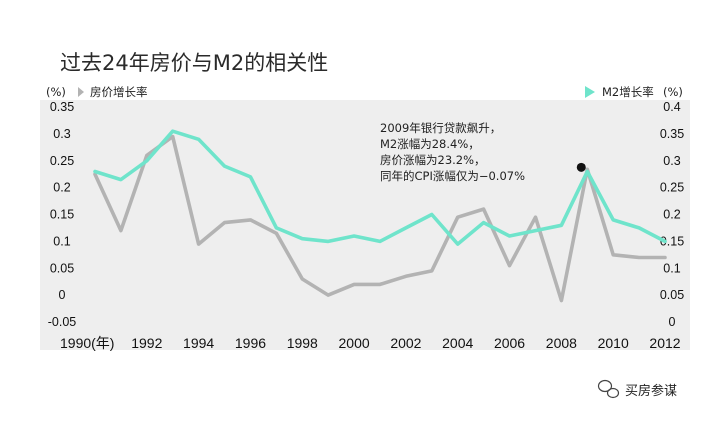 The image size is (723, 421). Describe the element at coordinates (509, 343) in the screenshot. I see `x-tick-label: 2006` at that location.